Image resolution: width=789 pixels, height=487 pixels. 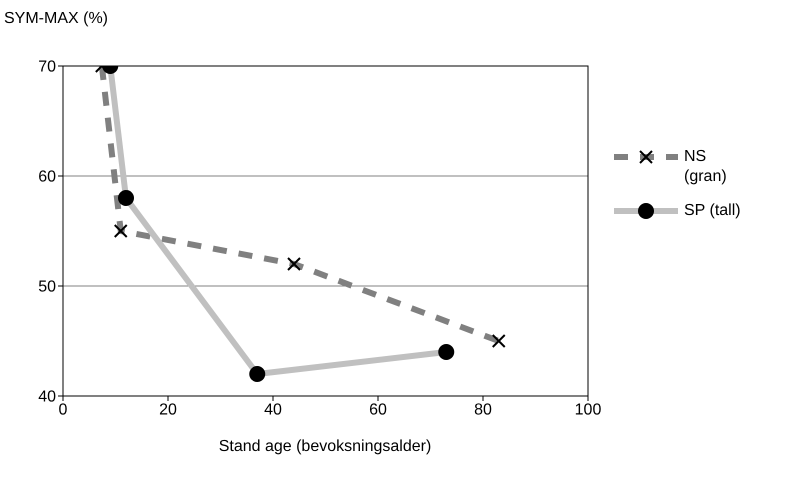 I want to click on y-tick-label: 60, so click(x=47, y=177).